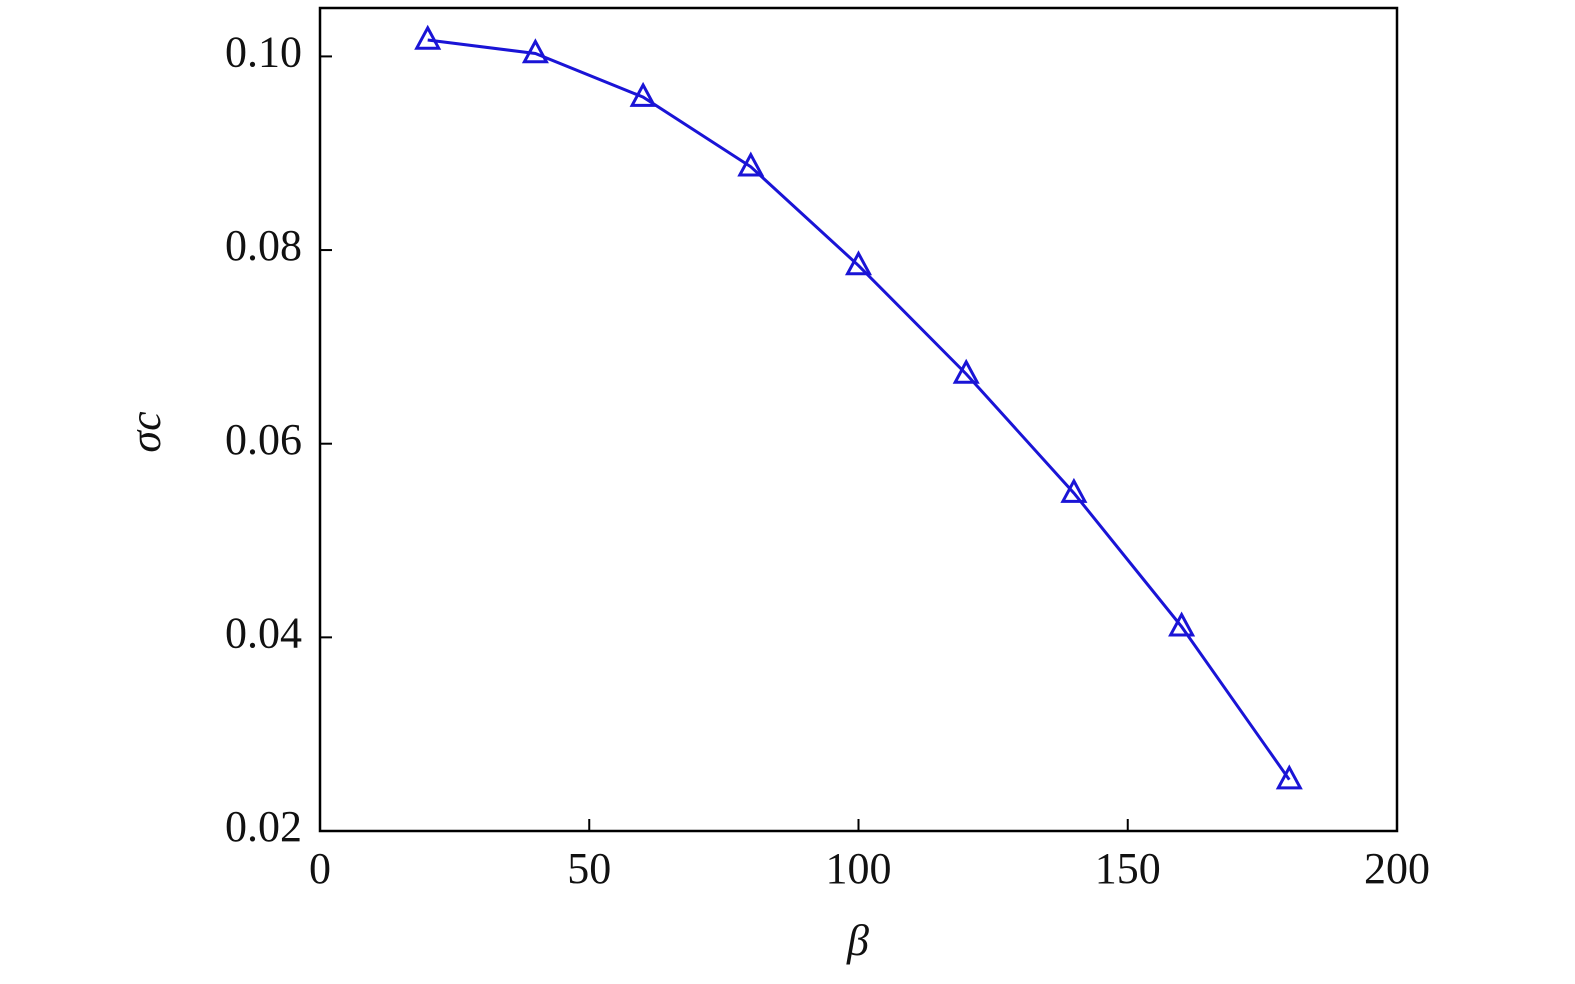 This screenshot has height=984, width=1575. What do you see at coordinates (263, 245) in the screenshot?
I see `y-tick-label: 0.08` at bounding box center [263, 245].